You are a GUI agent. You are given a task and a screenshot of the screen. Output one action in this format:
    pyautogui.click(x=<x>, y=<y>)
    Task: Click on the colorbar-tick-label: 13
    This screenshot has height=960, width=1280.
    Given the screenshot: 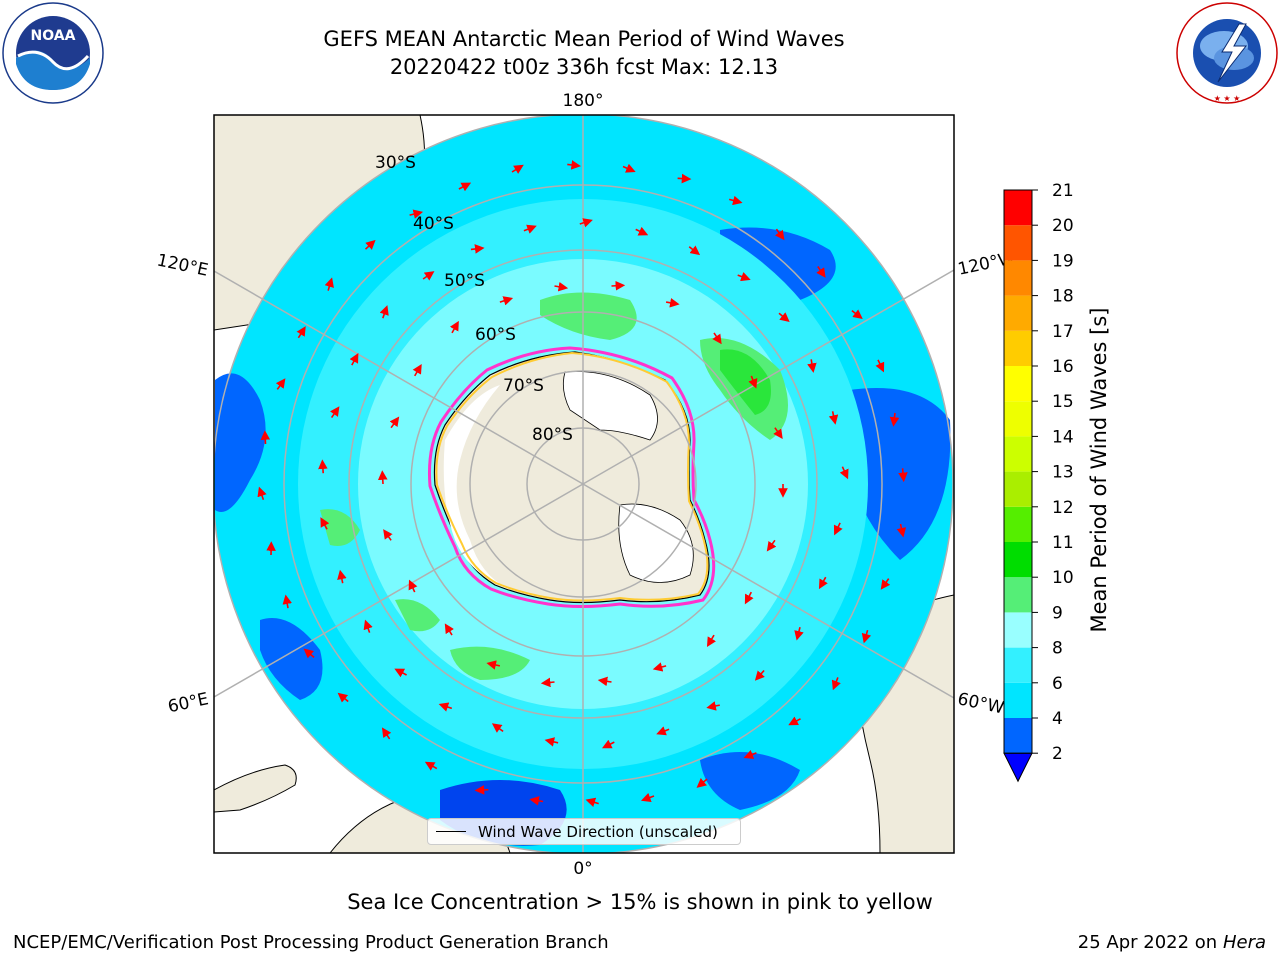 What is the action you would take?
    pyautogui.click(x=1063, y=473)
    